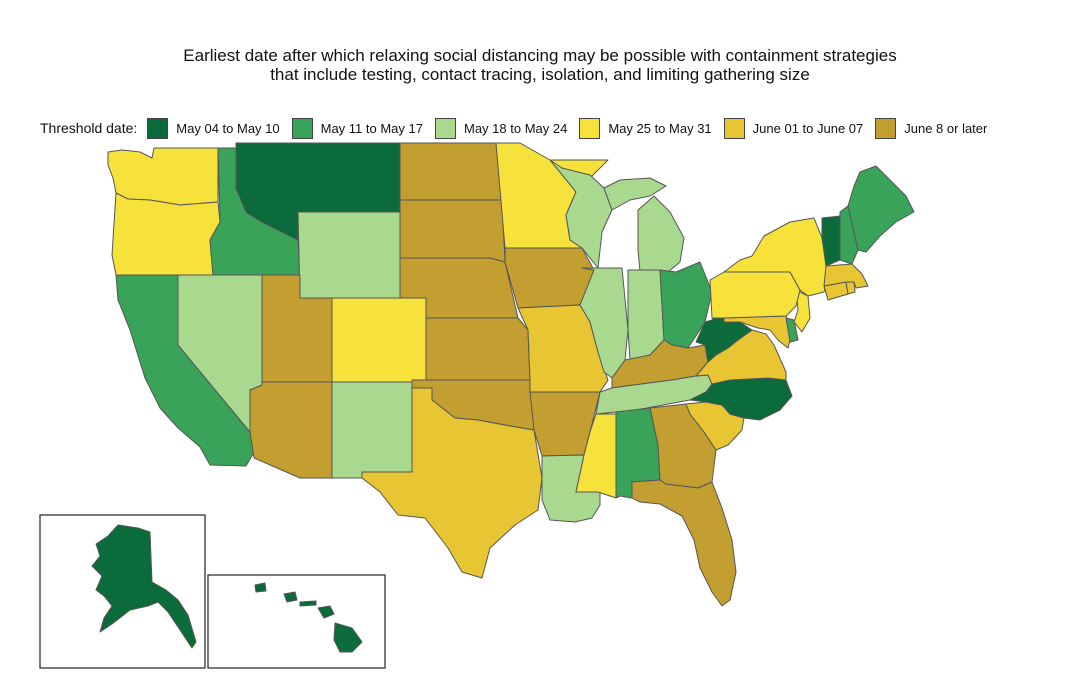  Describe the element at coordinates (684, 543) in the screenshot. I see `state-florida` at that location.